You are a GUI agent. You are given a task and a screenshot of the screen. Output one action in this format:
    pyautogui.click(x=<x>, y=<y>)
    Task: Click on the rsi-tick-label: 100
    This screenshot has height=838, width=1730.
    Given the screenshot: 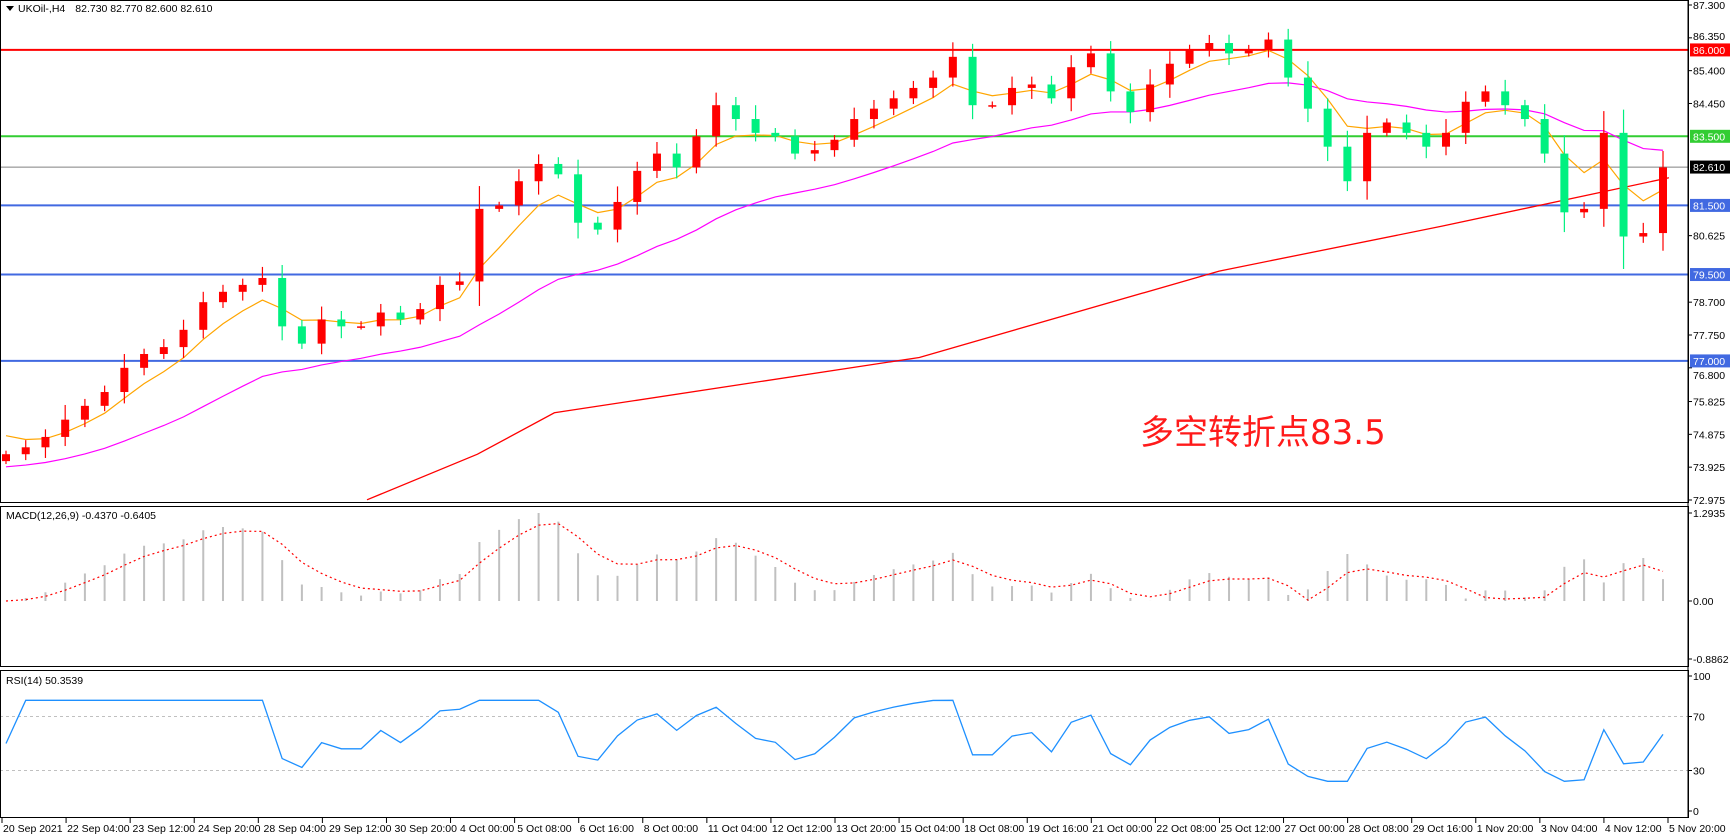 What is the action you would take?
    pyautogui.click(x=1702, y=677)
    